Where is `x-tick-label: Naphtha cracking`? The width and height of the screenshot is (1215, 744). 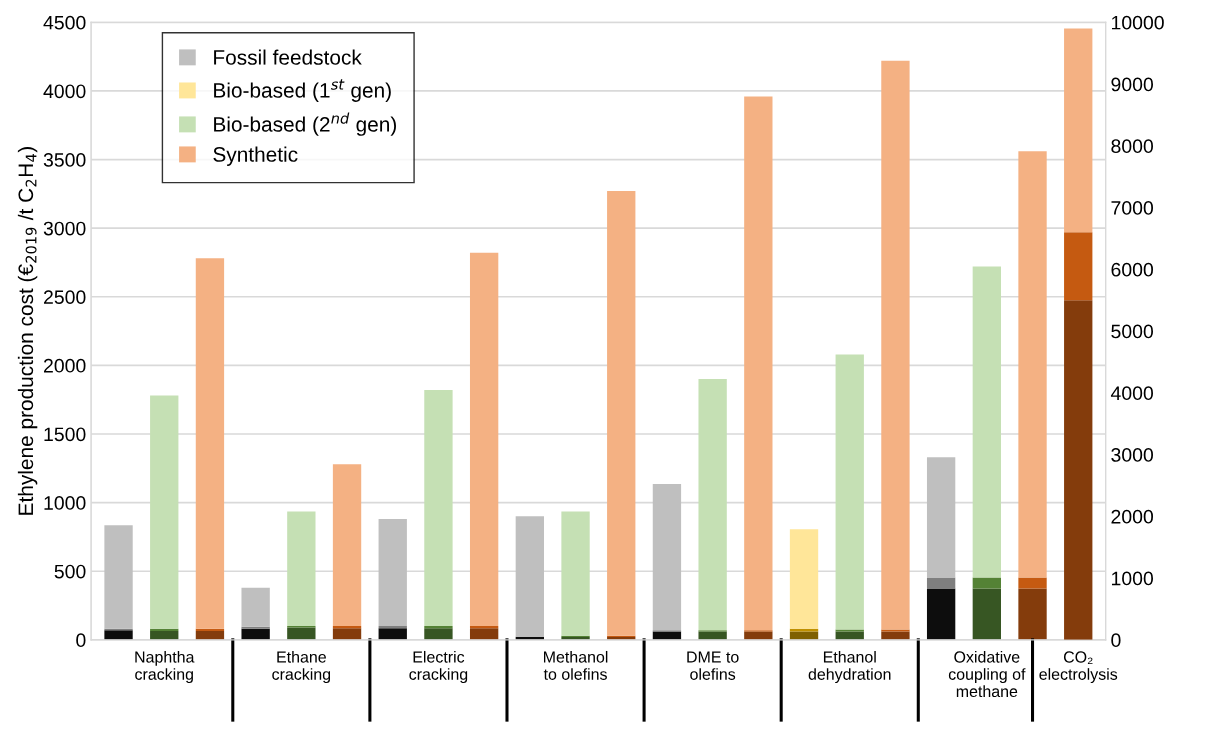 x-tick-label: Naphtha cracking is located at coordinates (165, 667).